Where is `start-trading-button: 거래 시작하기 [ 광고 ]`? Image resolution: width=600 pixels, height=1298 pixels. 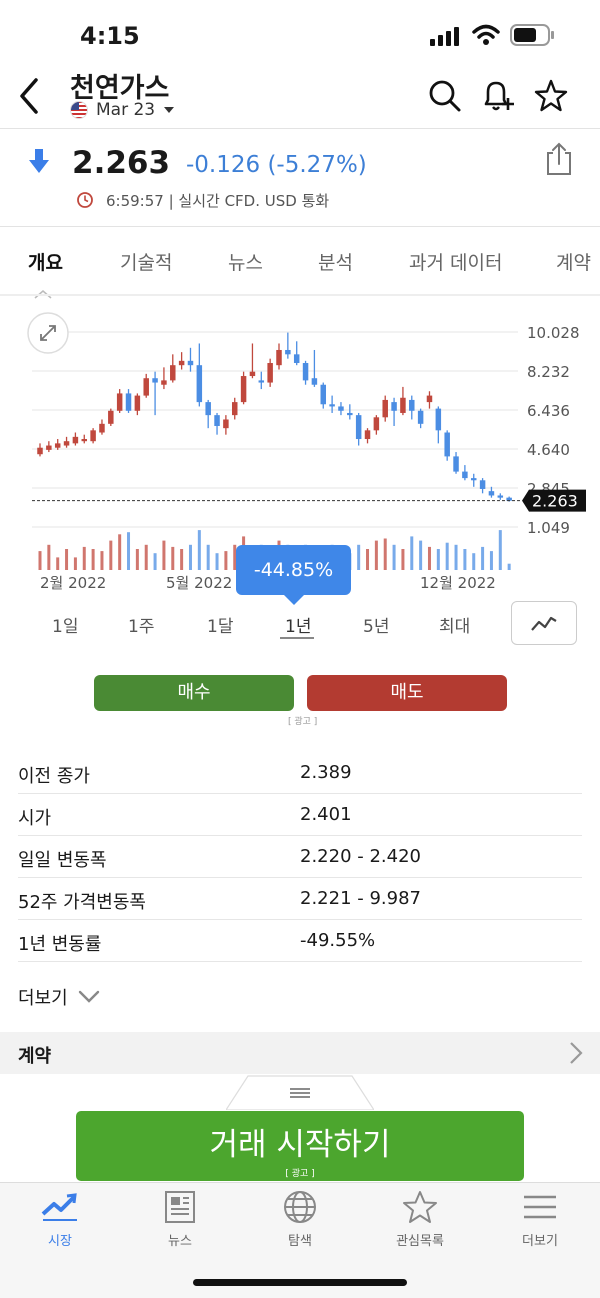 start-trading-button: 거래 시작하기 [ 광고 ] is located at coordinates (300, 1146).